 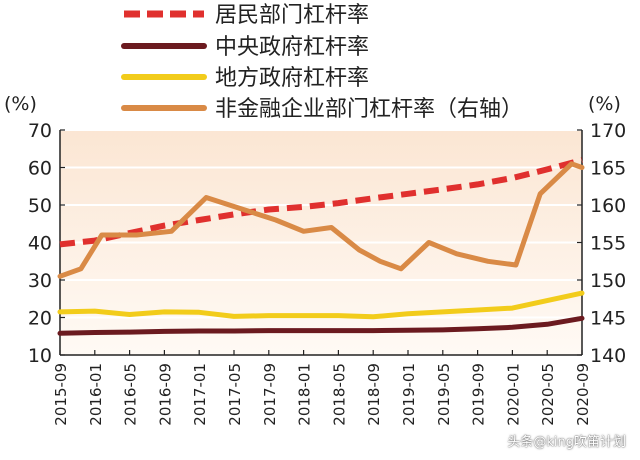 I want to click on left-tick-label: 60, so click(x=40, y=169).